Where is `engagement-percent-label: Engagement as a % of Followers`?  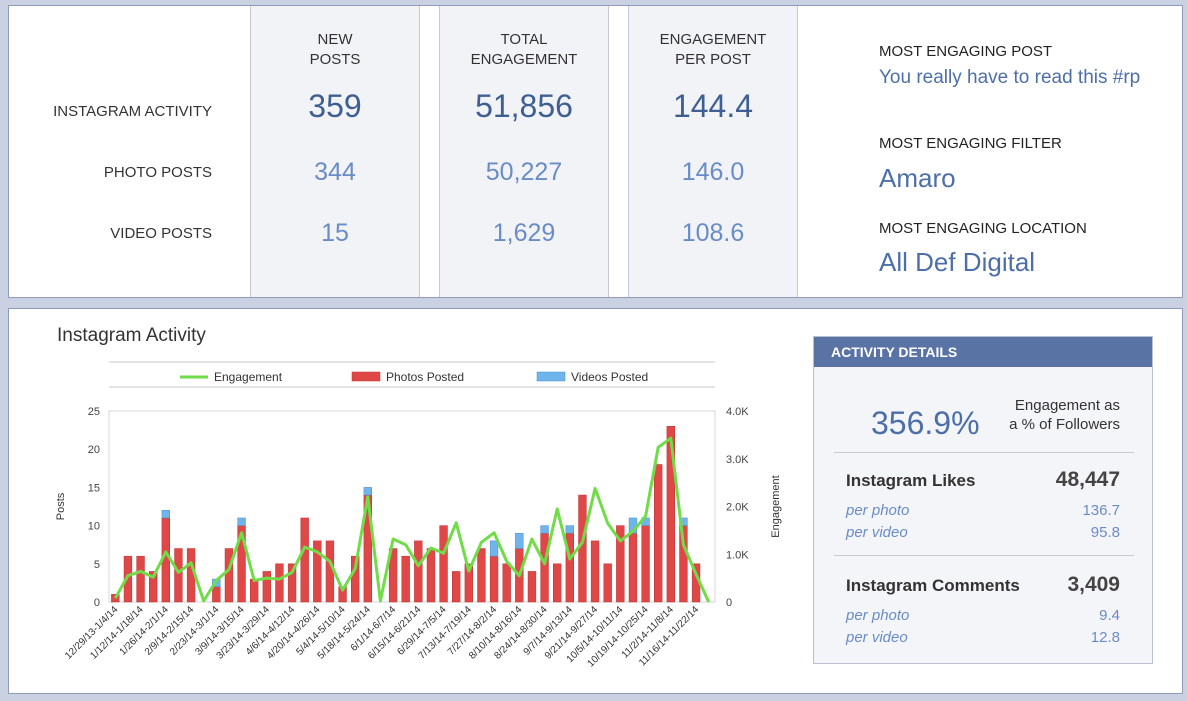
engagement-percent-label: Engagement as a % of Followers is located at coordinates (1040, 415).